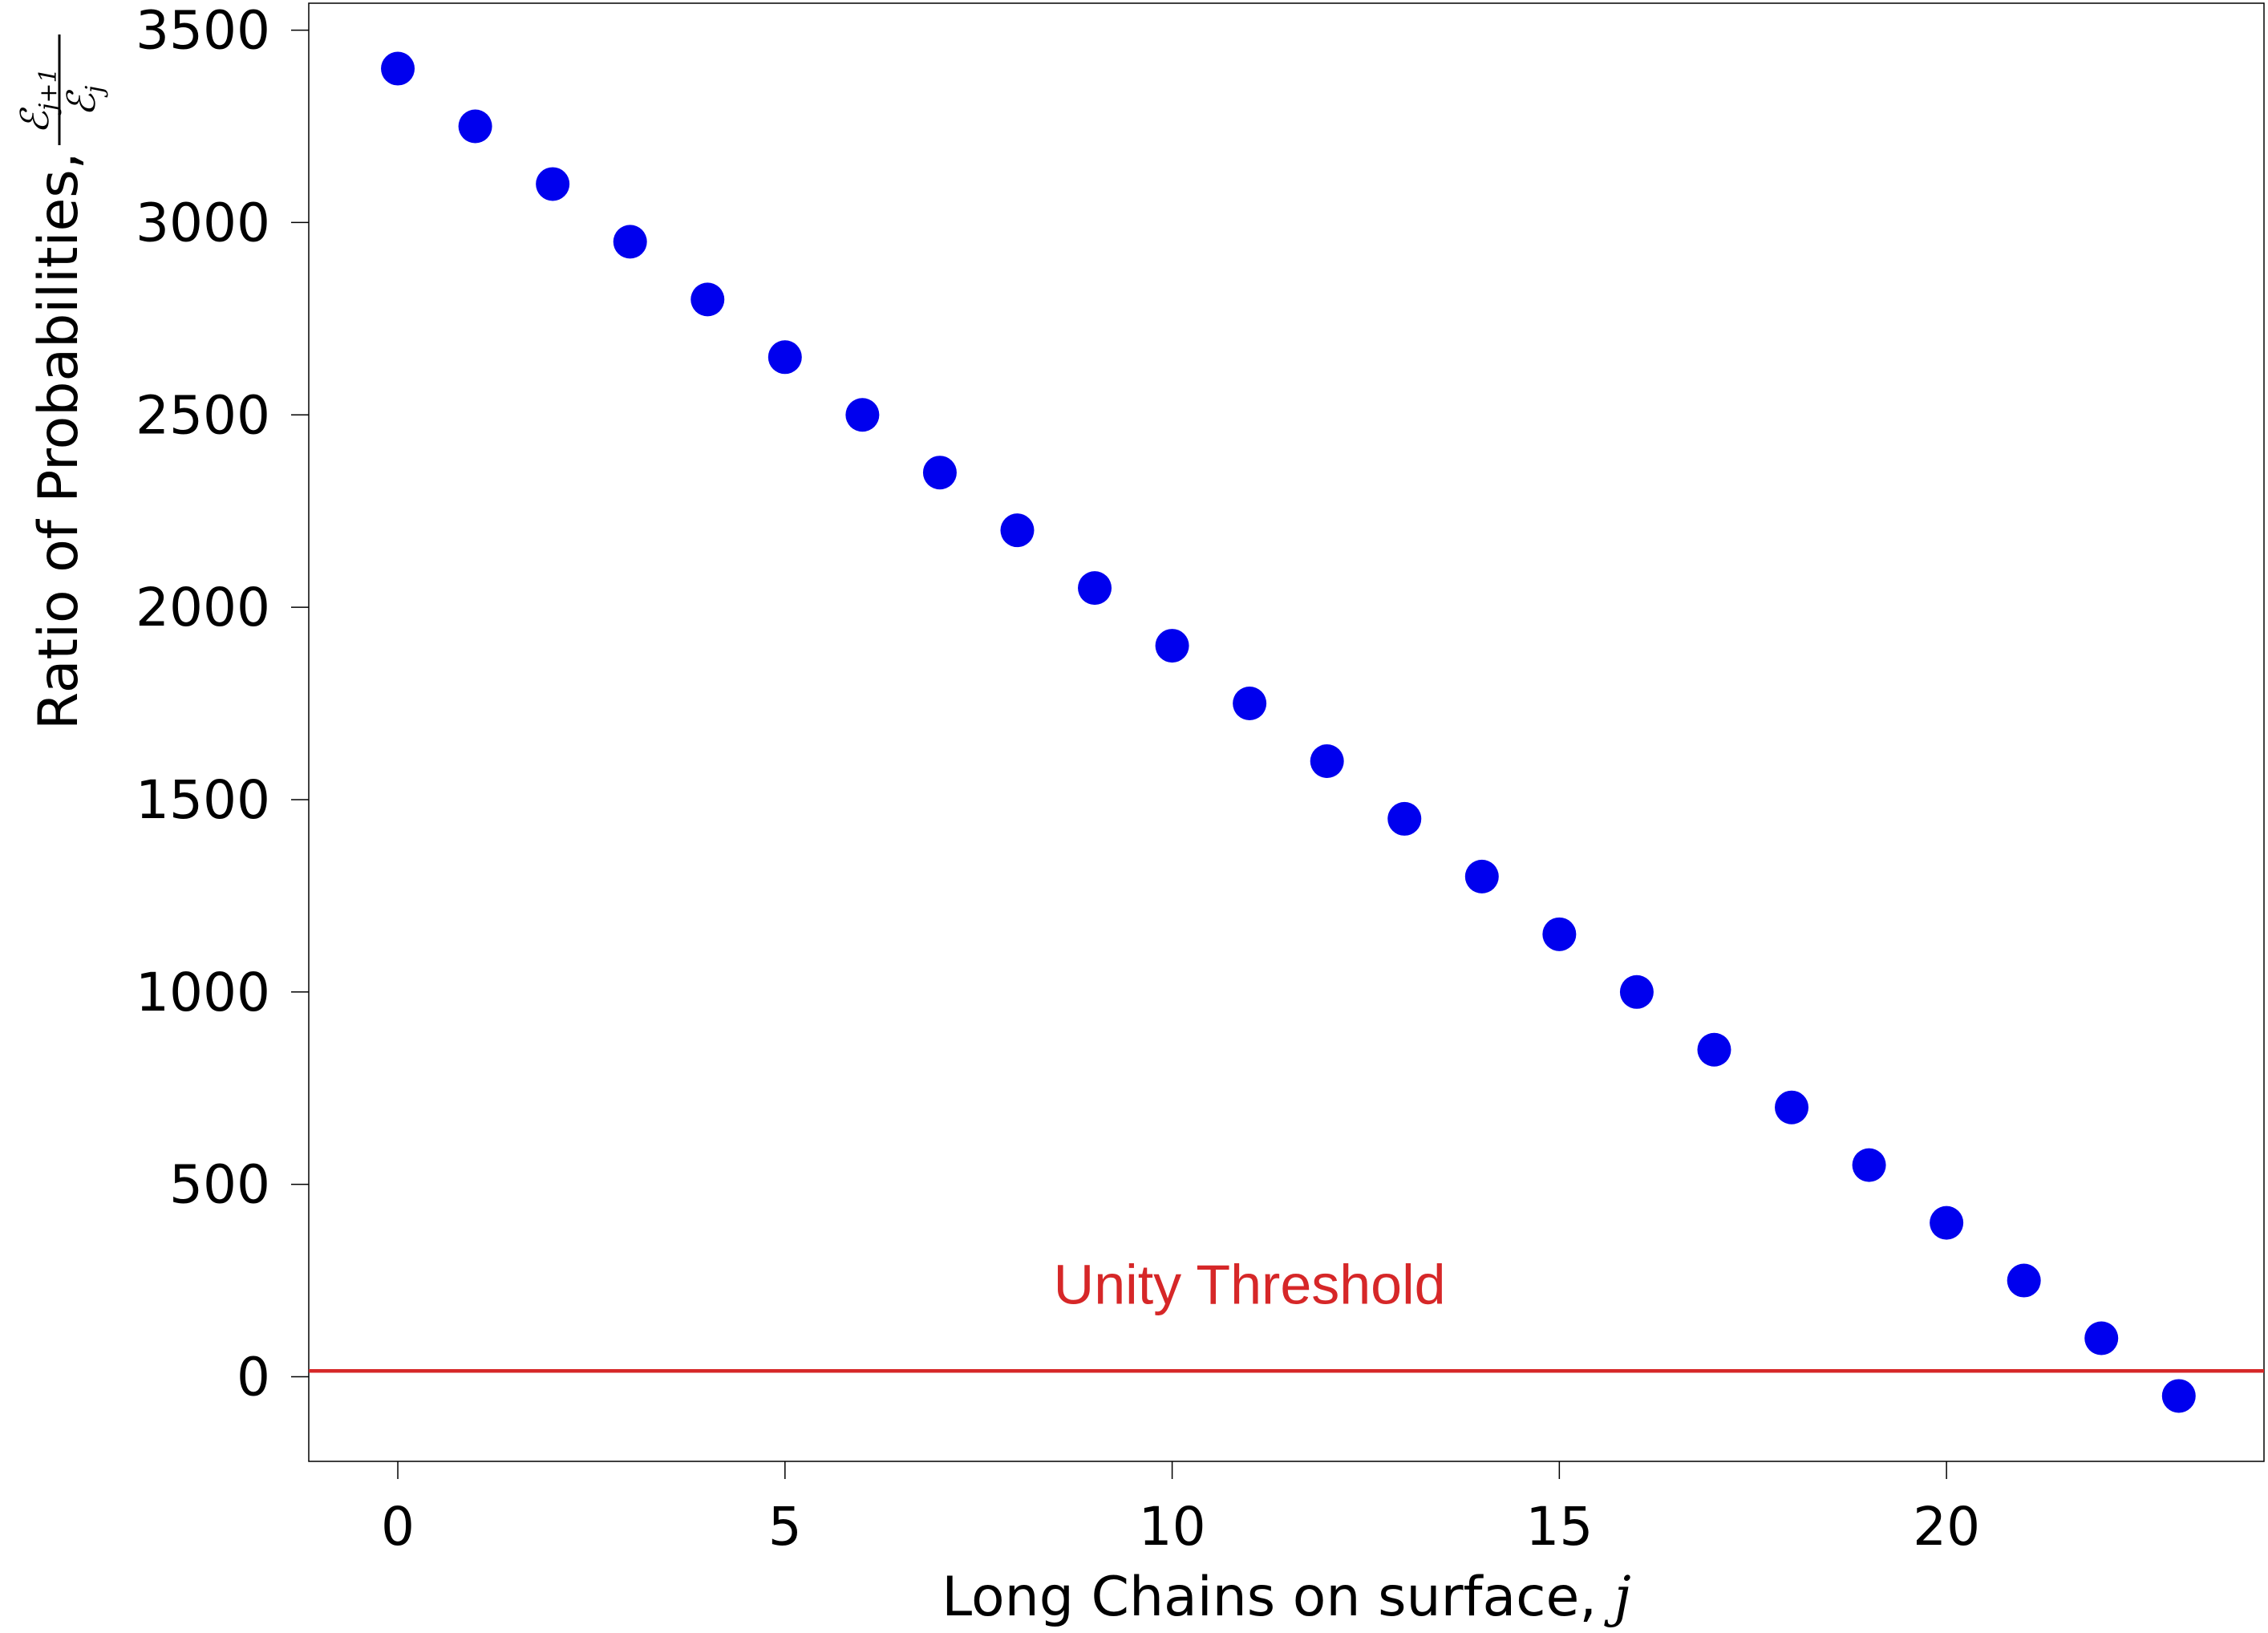 The image size is (2268, 1633). Describe the element at coordinates (254, 1377) in the screenshot. I see `y-tick-label: 0` at that location.